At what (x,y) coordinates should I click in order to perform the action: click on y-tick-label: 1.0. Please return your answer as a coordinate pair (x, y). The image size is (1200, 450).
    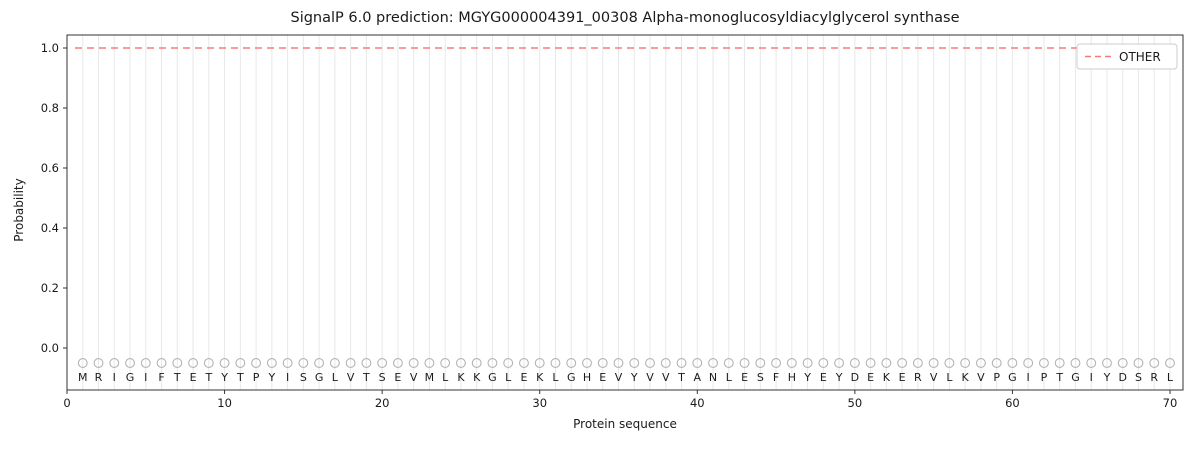
    Looking at the image, I should click on (50, 48).